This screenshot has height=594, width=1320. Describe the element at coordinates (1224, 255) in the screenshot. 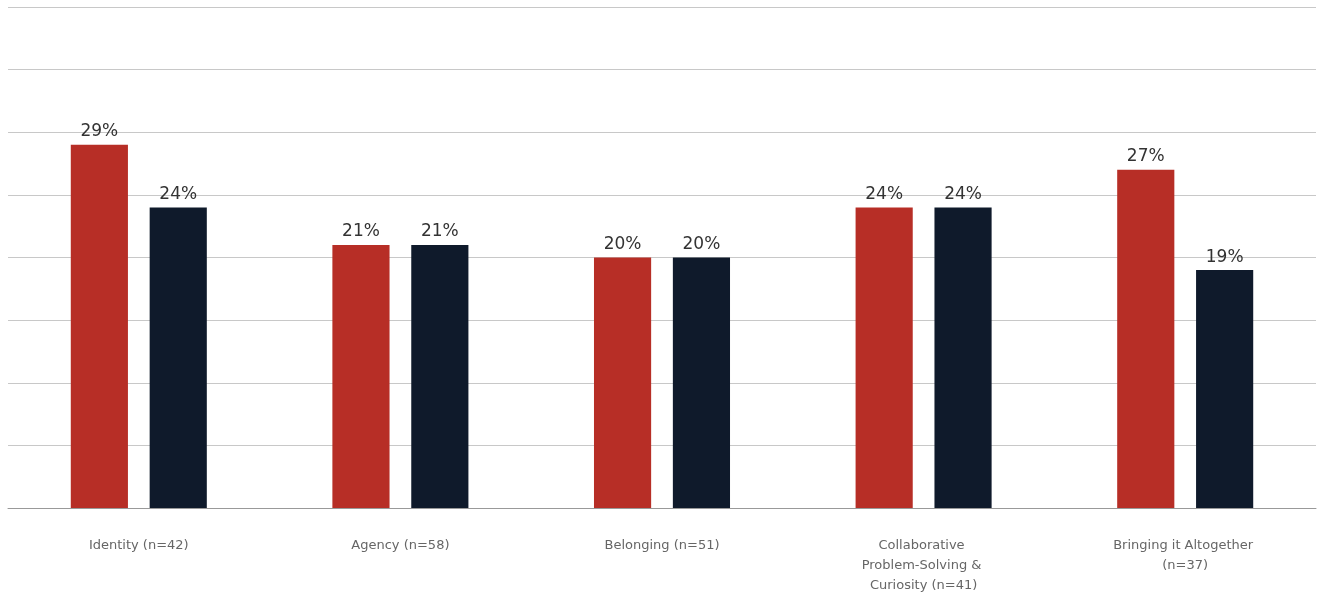

I see `data-label: 19%` at that location.